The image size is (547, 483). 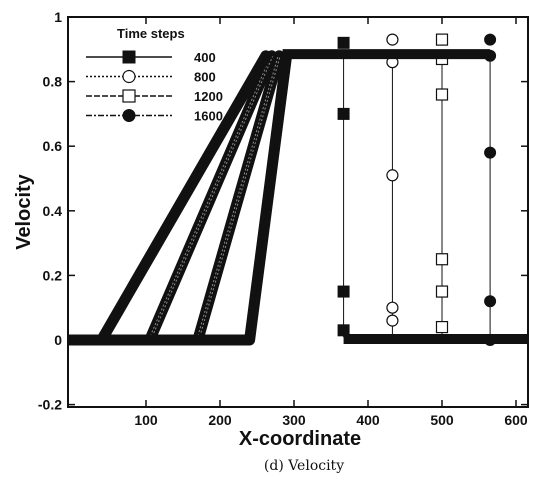 I want to click on y-tick-label: 0, so click(x=58, y=340).